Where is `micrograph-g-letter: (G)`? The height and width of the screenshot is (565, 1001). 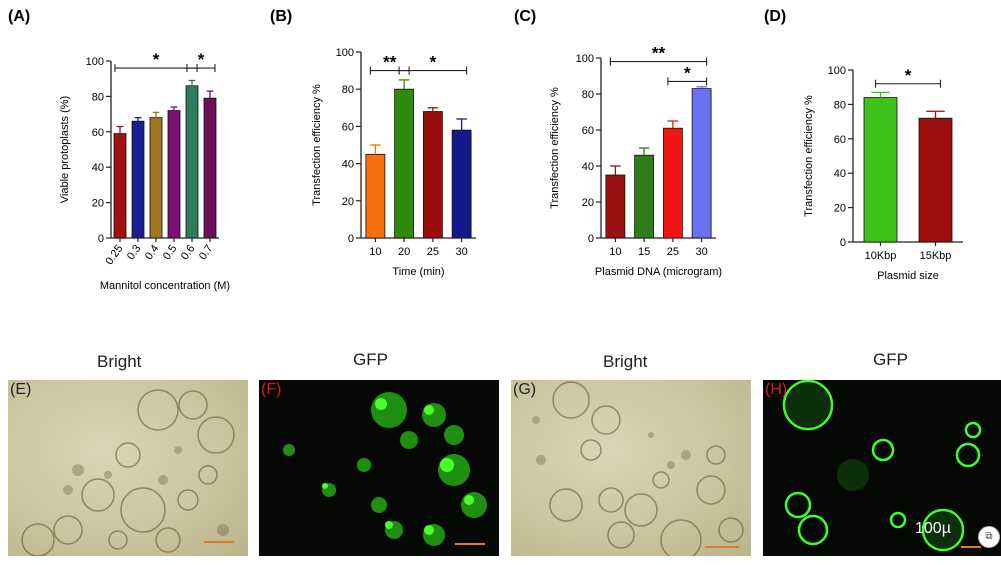 micrograph-g-letter: (G) is located at coordinates (525, 389).